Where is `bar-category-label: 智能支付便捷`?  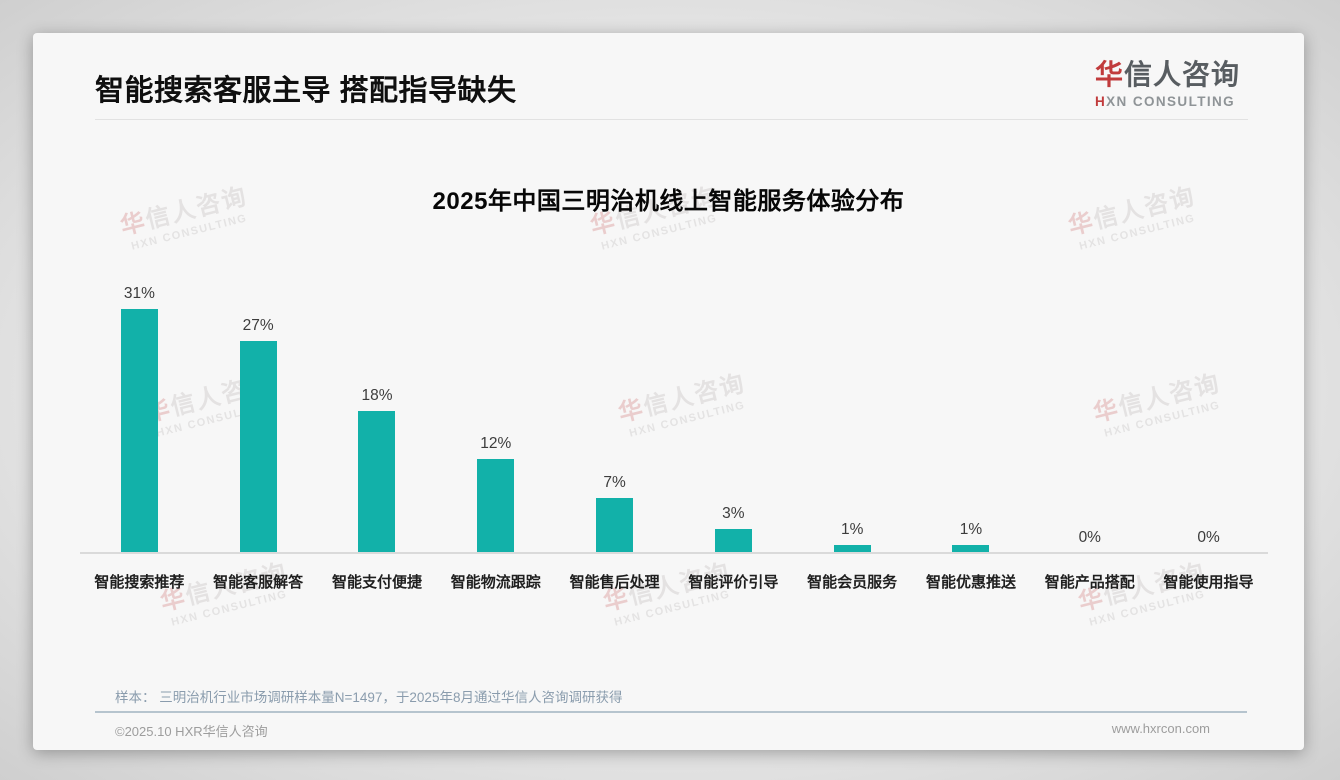
bar-category-label: 智能支付便捷 is located at coordinates (376, 582).